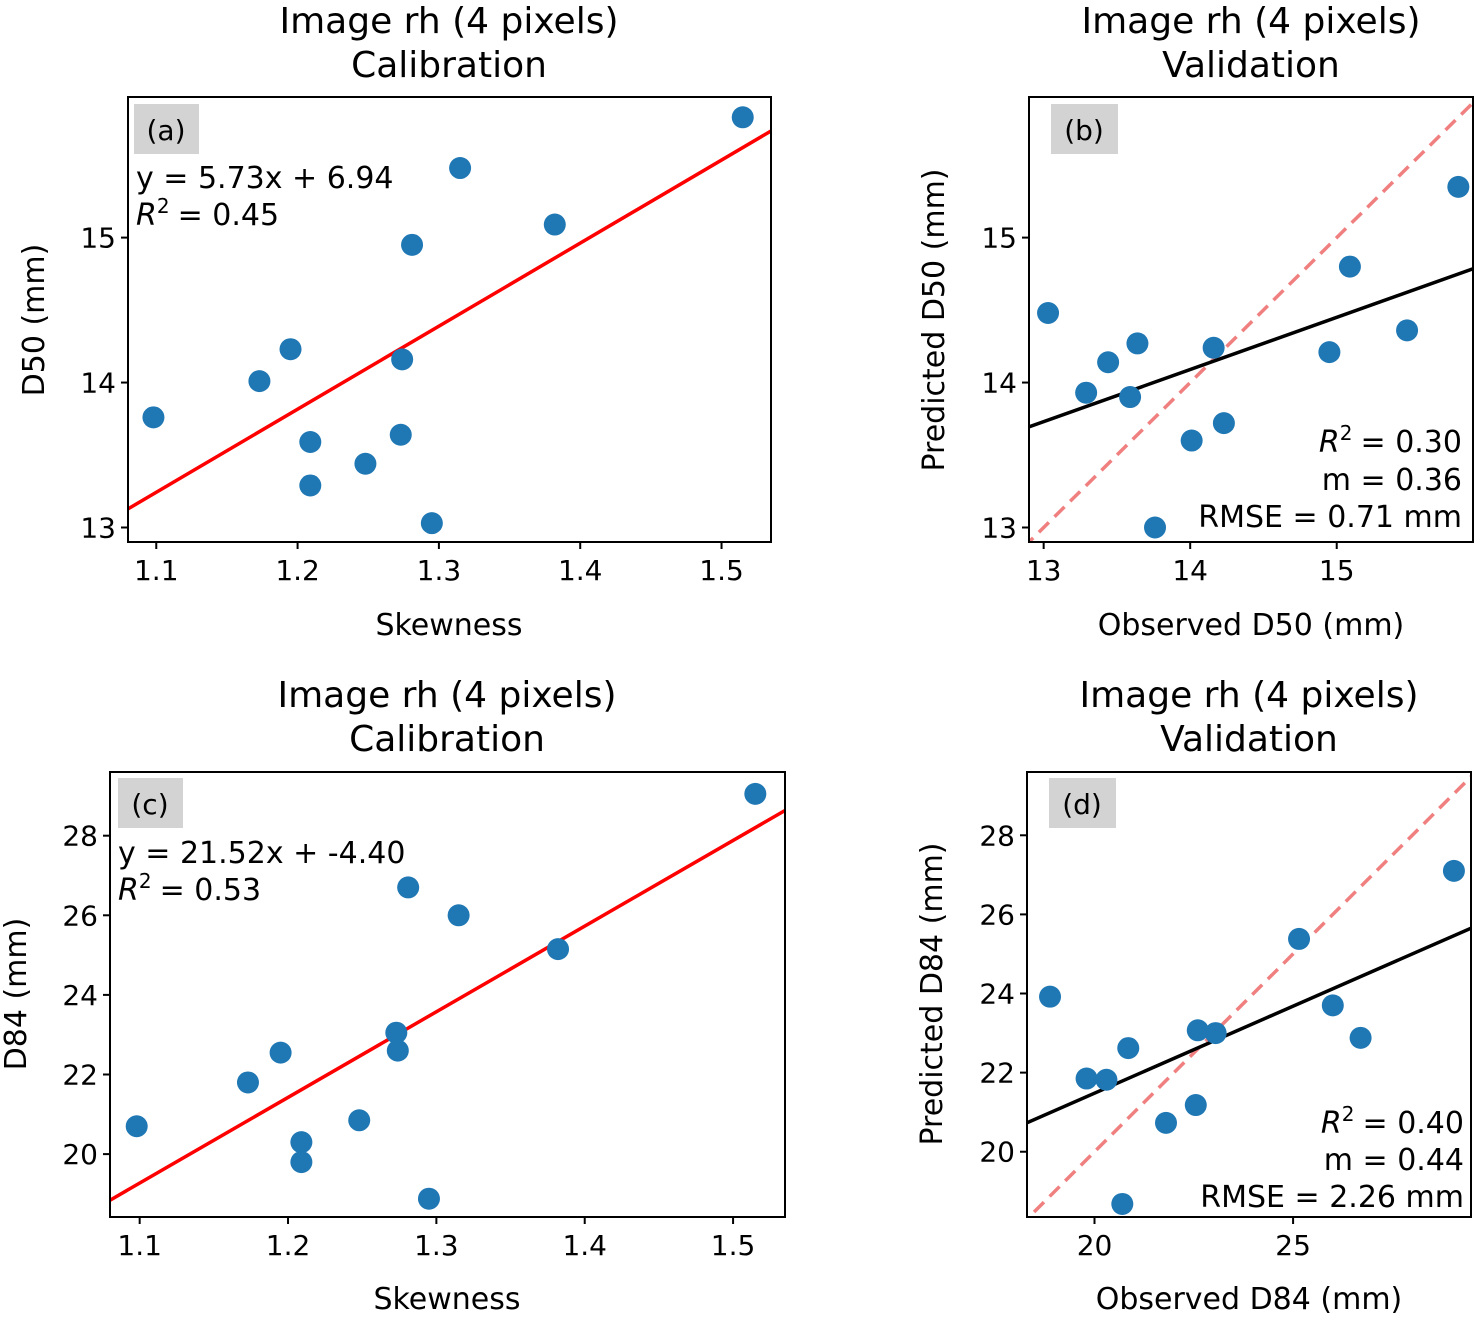 The height and width of the screenshot is (1317, 1479). Describe the element at coordinates (1095, 1245) in the screenshot. I see `x-tick-label: 20` at that location.